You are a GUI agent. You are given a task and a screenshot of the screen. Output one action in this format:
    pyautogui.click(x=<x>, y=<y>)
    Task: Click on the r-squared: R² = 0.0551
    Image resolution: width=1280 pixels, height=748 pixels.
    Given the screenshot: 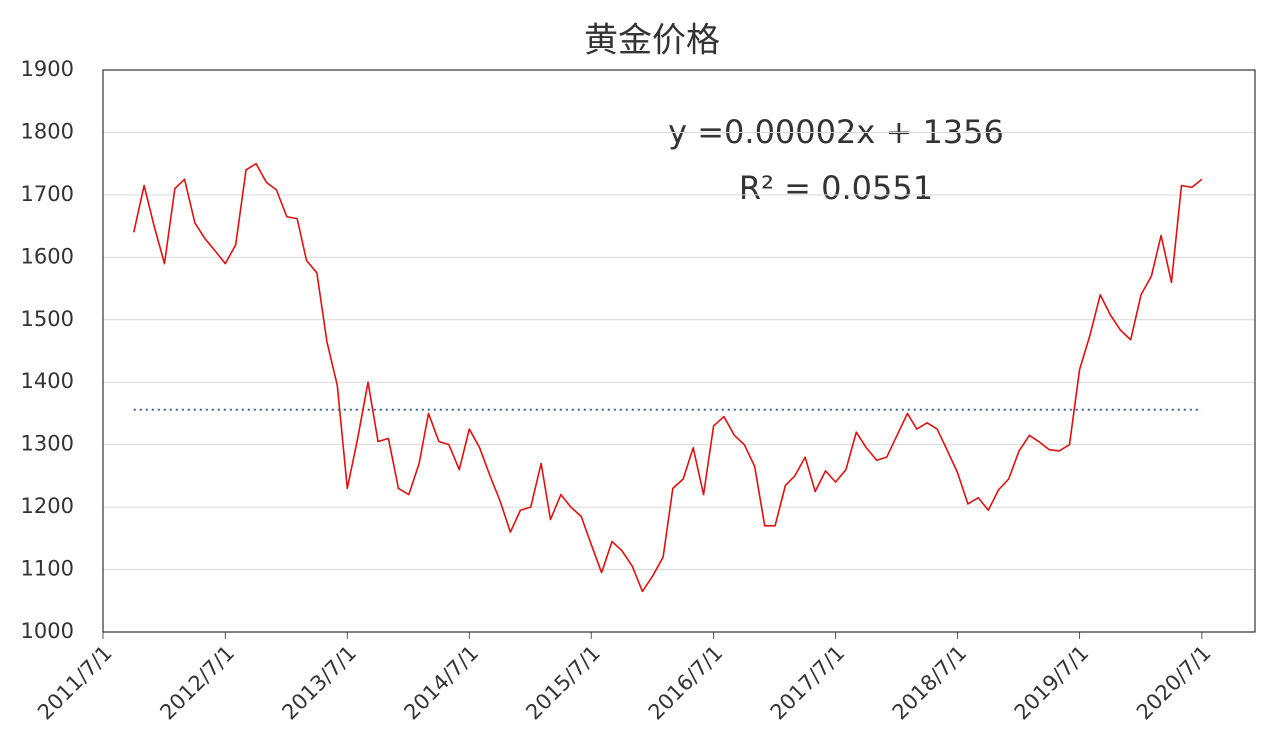 What is the action you would take?
    pyautogui.click(x=836, y=188)
    